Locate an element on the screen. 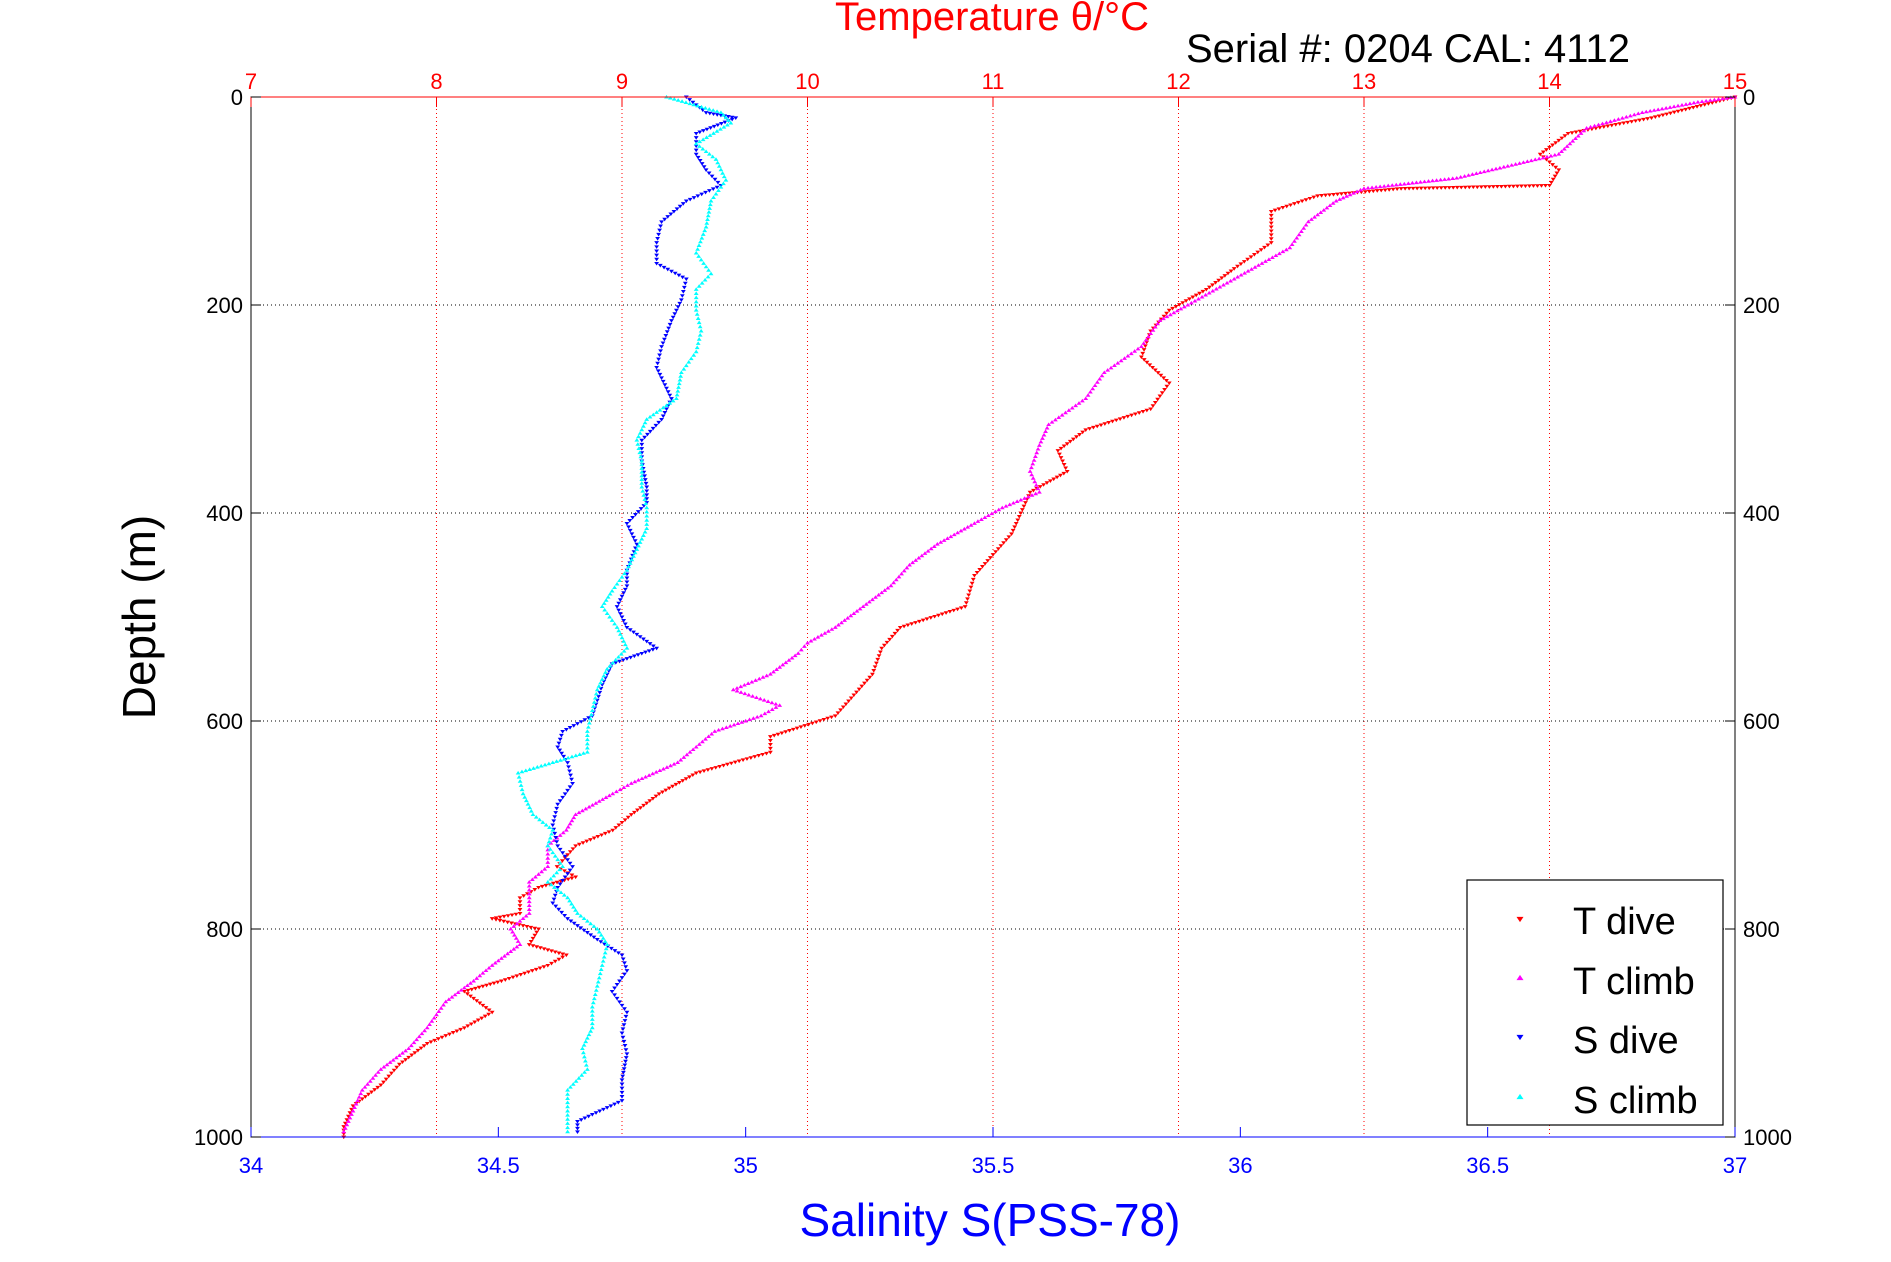 This screenshot has width=1891, height=1262. top-tick-label: 8 is located at coordinates (436, 81).